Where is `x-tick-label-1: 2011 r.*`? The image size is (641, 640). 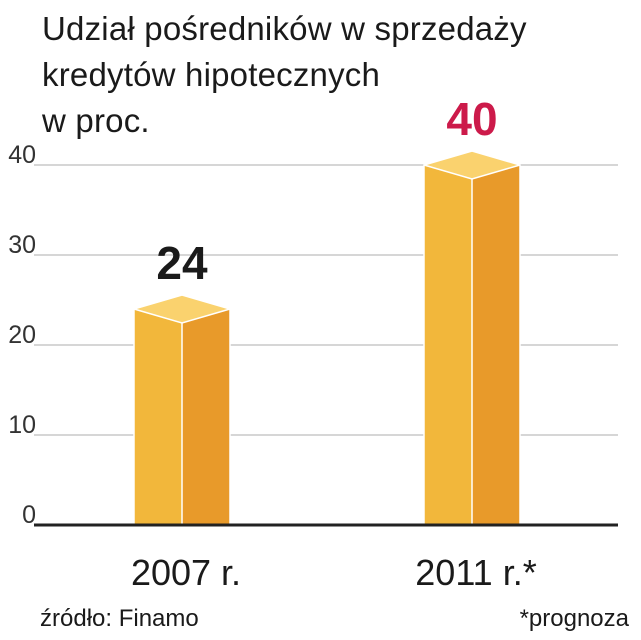
x-tick-label-1: 2011 r.* is located at coordinates (475, 572).